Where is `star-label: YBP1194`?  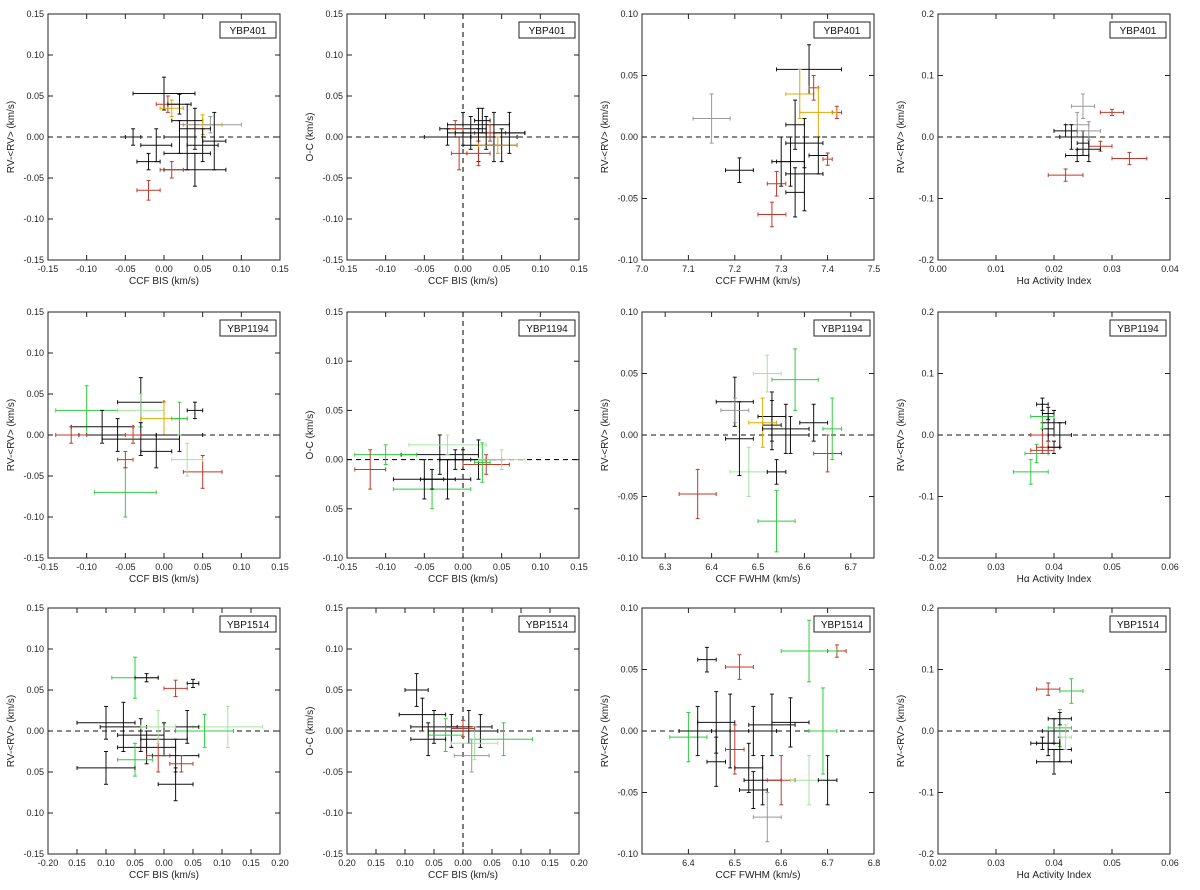 star-label: YBP1194 is located at coordinates (842, 329).